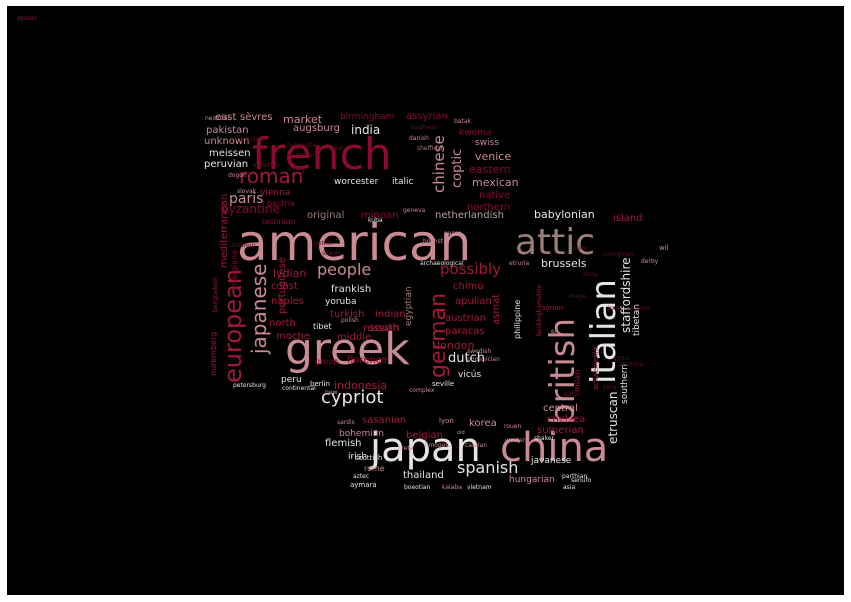 Image resolution: width=851 pixels, height=602 pixels. Describe the element at coordinates (553, 308) in the screenshot. I see `word-107: syrian` at that location.